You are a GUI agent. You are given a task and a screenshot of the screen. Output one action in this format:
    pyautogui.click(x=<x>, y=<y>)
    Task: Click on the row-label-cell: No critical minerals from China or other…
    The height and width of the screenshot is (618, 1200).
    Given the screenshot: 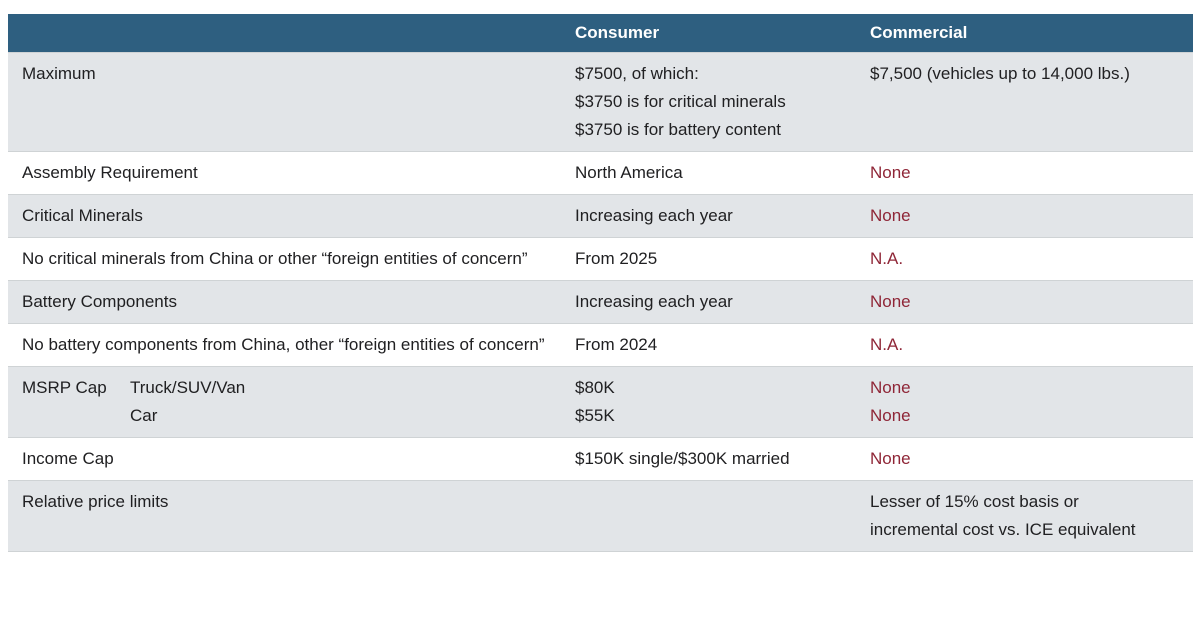 What is the action you would take?
    pyautogui.click(x=291, y=258)
    